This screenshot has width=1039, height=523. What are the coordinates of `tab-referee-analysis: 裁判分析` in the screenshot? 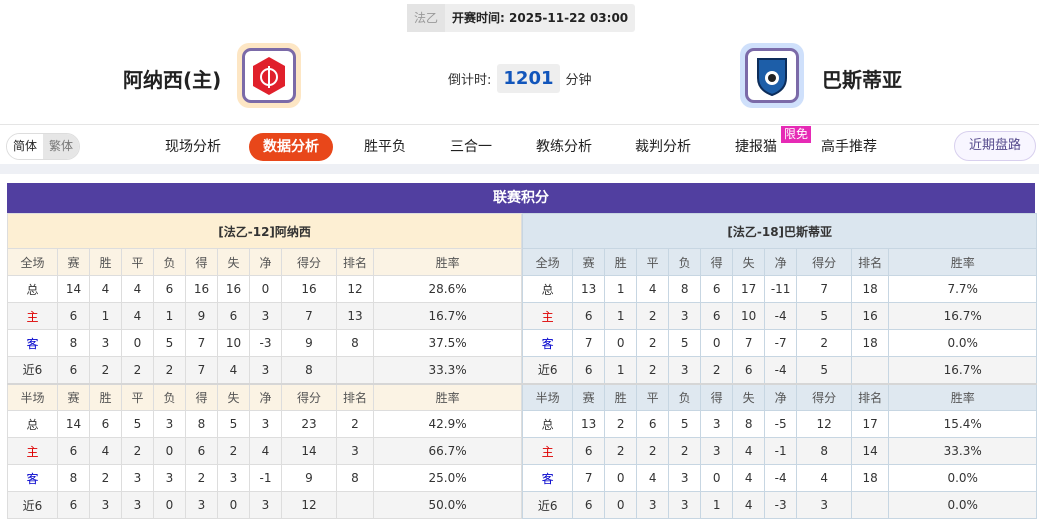 It's located at (663, 147).